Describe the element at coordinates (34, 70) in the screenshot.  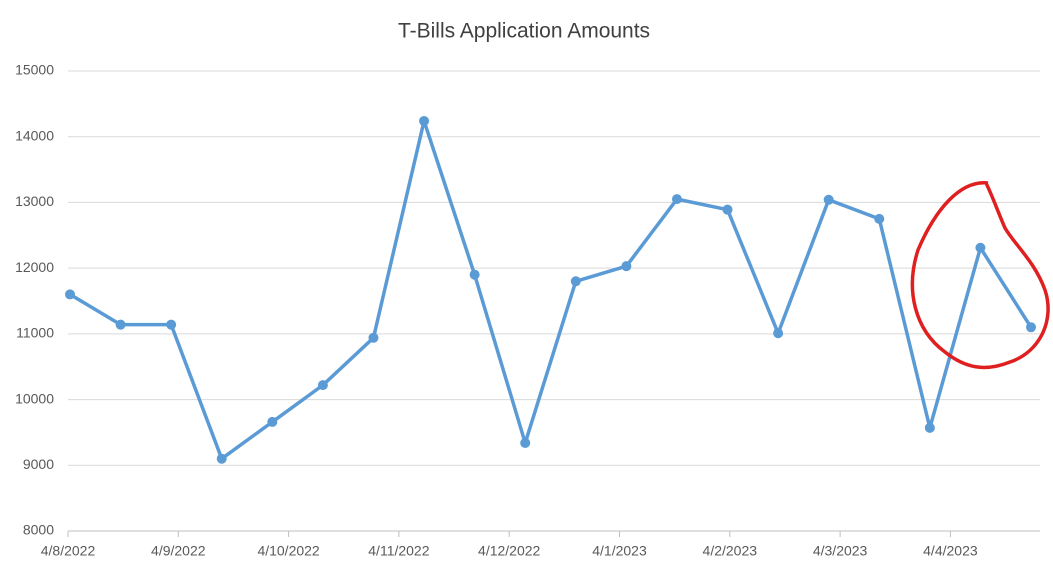
I see `y-tick-label: 15000` at that location.